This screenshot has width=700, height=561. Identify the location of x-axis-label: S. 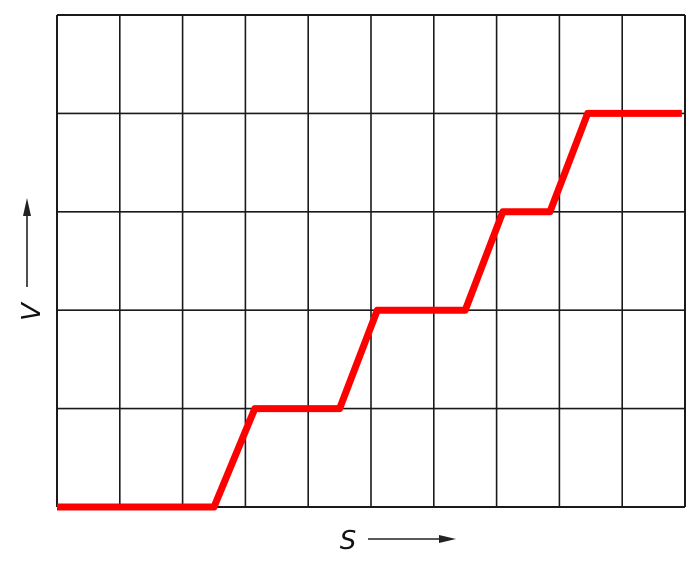
(348, 541).